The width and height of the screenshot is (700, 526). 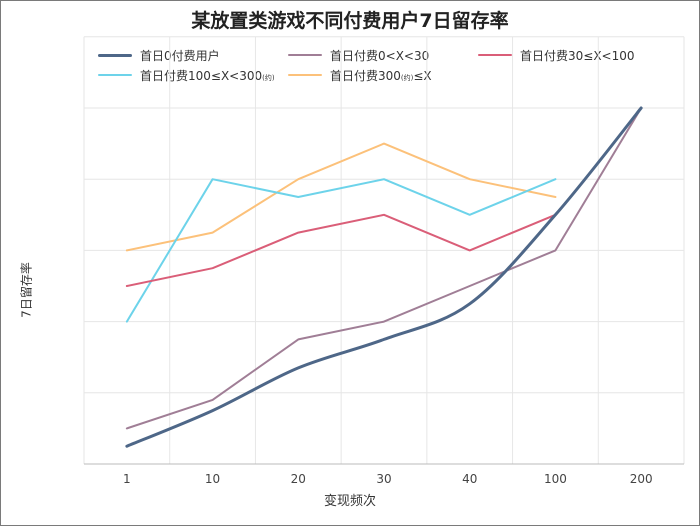 I want to click on x-tick-label: 20, so click(x=298, y=479).